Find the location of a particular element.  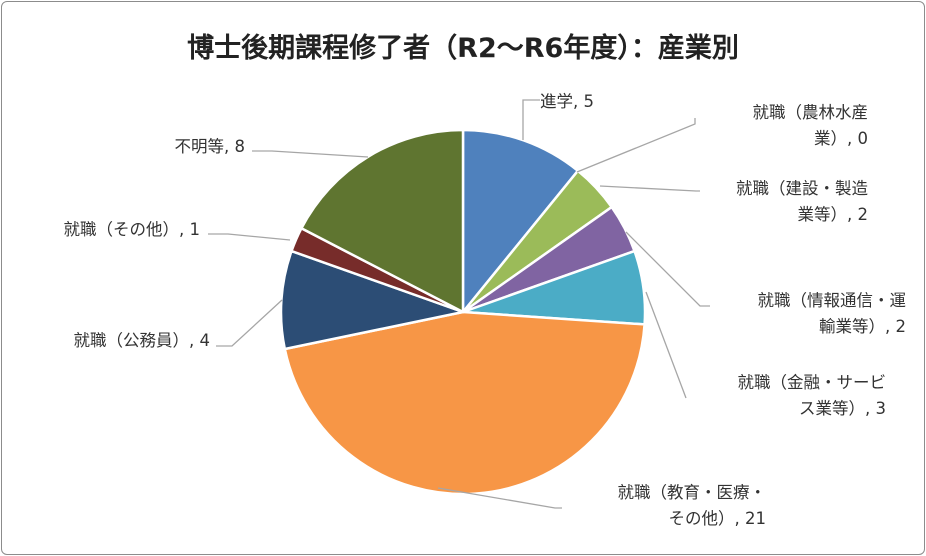

slice-label-5-line-0: 就職（教育・医療・ is located at coordinates (692, 492).